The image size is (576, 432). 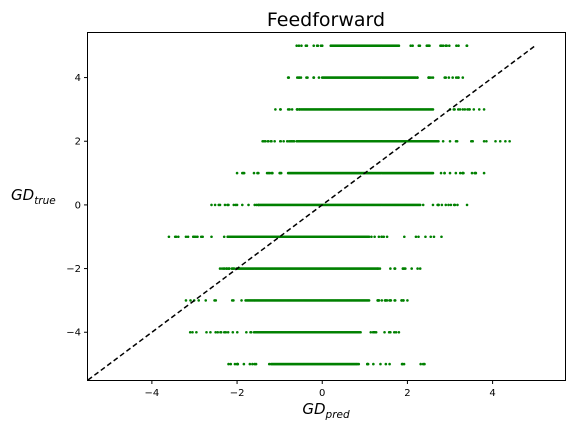 I want to click on x-axis: −4 −2 0 2 4, so click(x=320, y=389).